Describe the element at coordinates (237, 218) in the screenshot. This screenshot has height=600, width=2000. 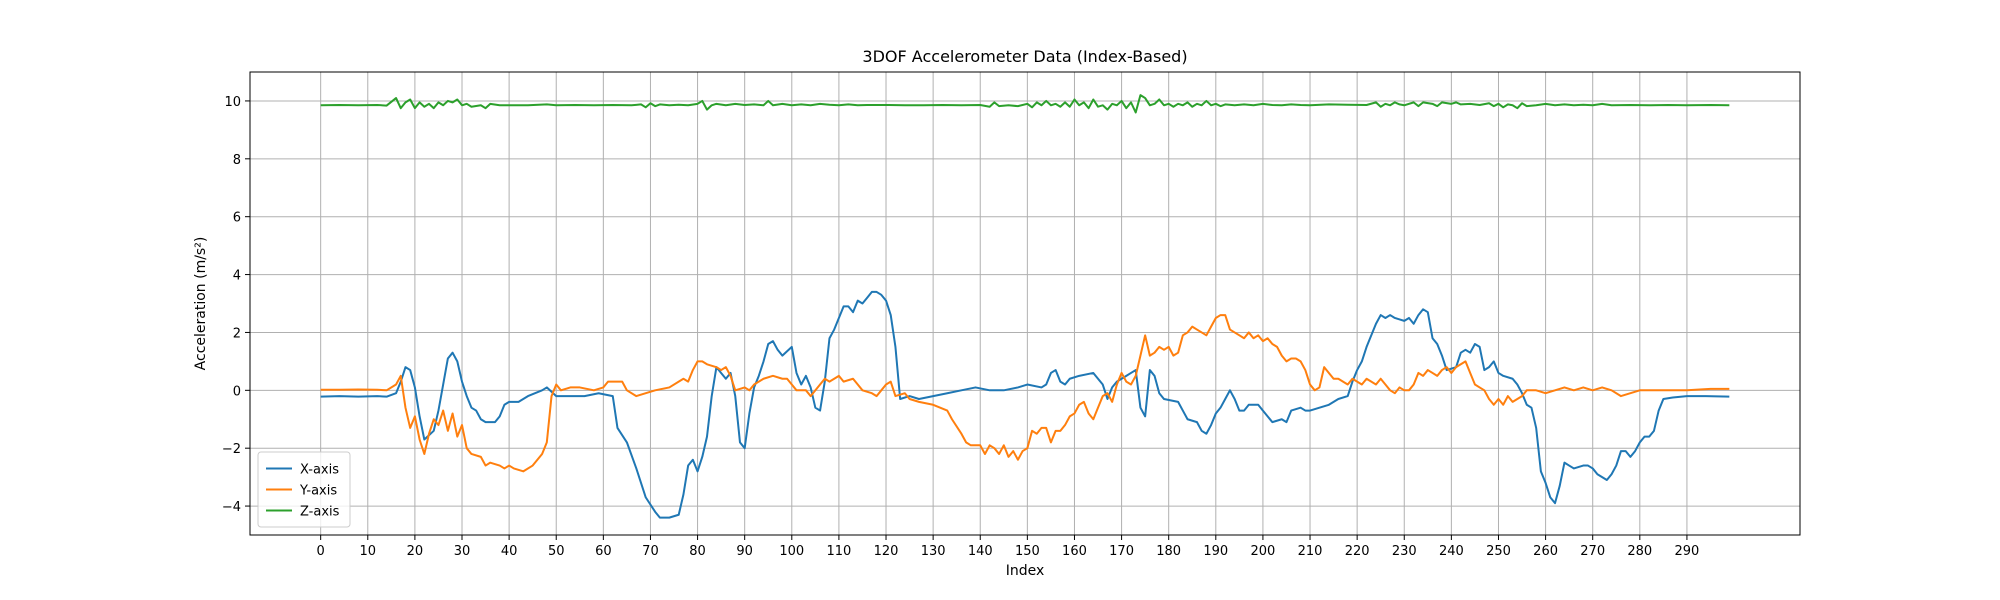
I see `y-tick-label: 6` at that location.